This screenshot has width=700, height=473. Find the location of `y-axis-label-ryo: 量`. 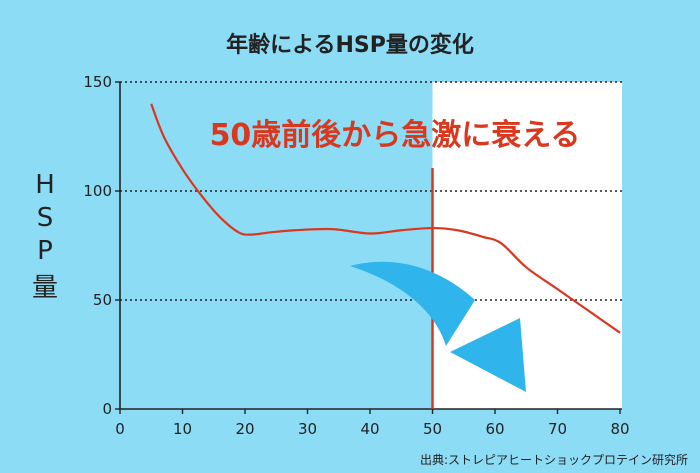

y-axis-label-ryo: 量 is located at coordinates (45, 288).